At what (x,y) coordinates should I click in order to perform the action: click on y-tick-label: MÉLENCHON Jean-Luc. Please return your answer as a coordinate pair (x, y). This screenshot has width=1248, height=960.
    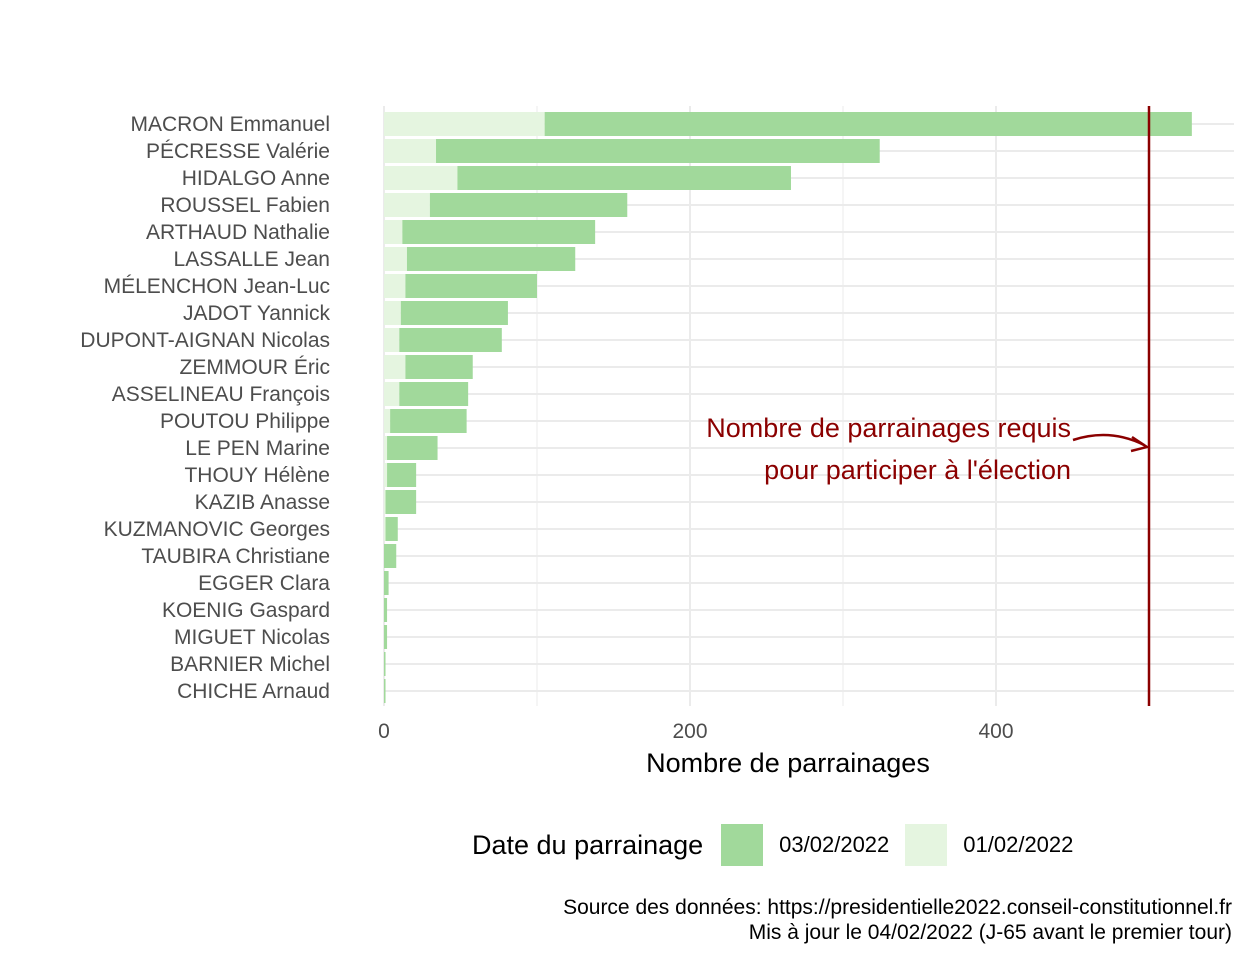
    Looking at the image, I should click on (217, 286).